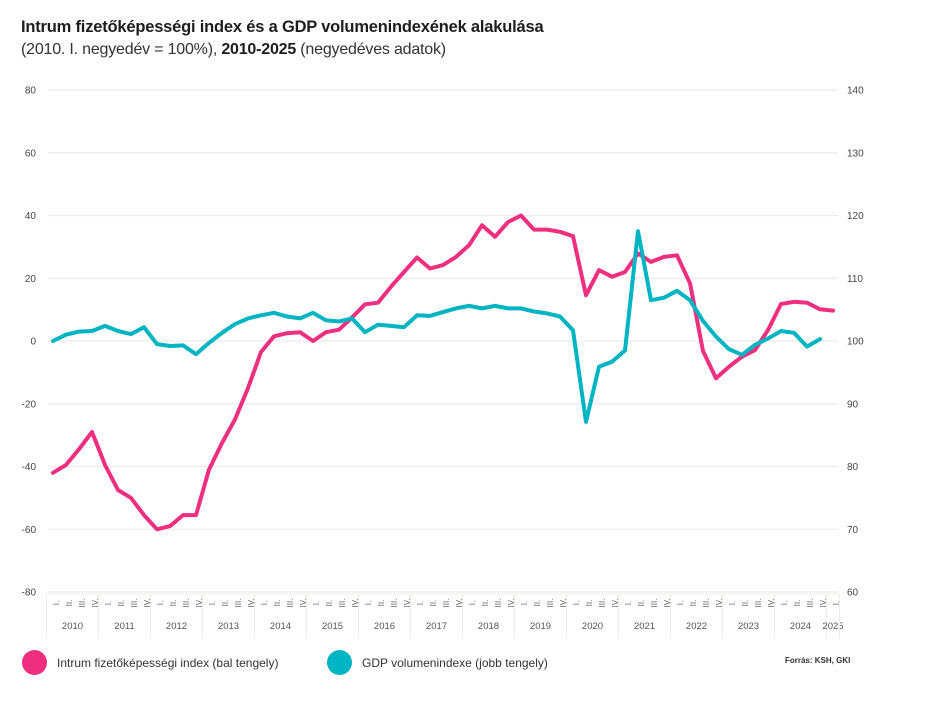 This screenshot has width=946, height=716. Describe the element at coordinates (853, 593) in the screenshot. I see `y-right-tick-label: 60` at that location.